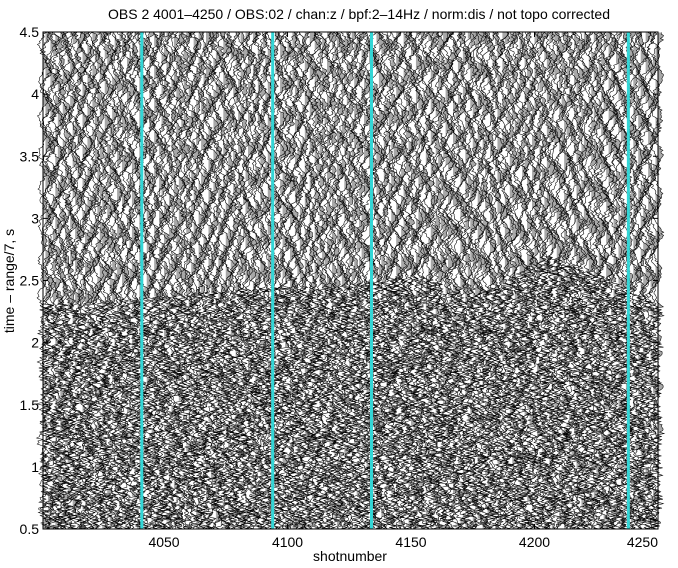 The height and width of the screenshot is (568, 678). Describe the element at coordinates (30, 281) in the screenshot. I see `y-tick-label: 2.5` at that location.